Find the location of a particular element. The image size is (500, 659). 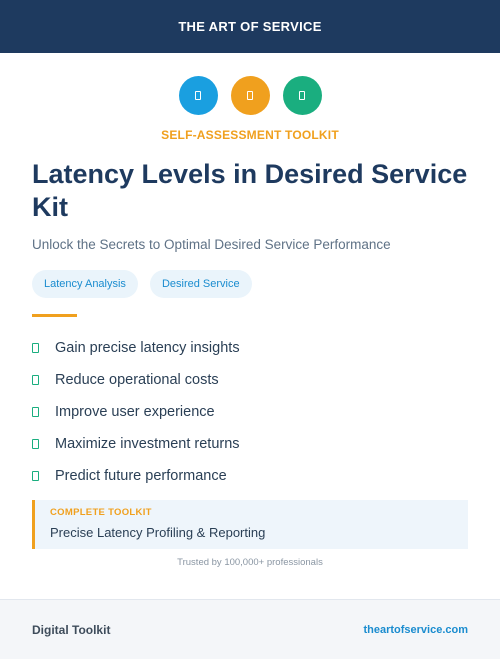

callout-text: Precise Latency Profiling & Reporting is located at coordinates (158, 532).